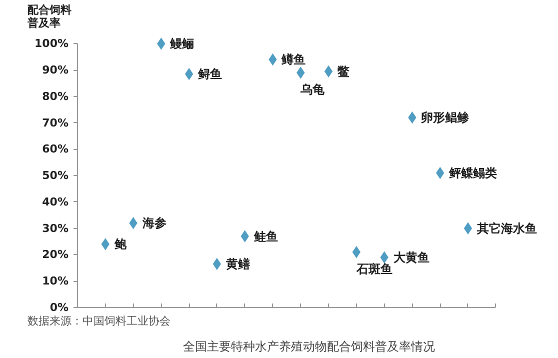 This screenshot has width=558, height=358. I want to click on source-note: 数据来源：中国饲料工业协会, so click(99, 321).